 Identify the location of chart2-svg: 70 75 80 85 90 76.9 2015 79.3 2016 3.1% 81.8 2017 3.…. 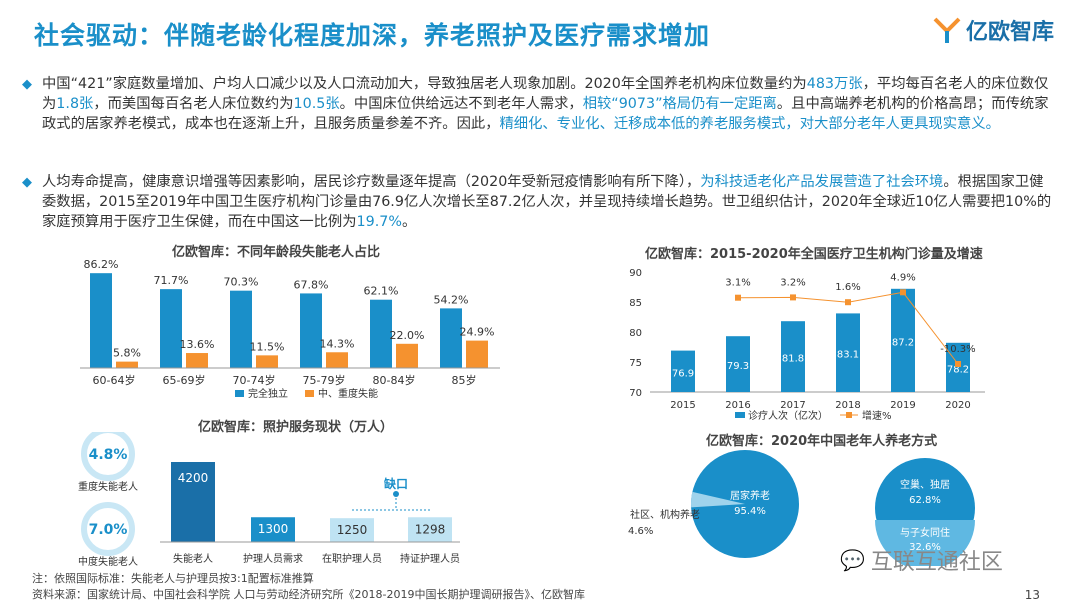
(807, 345).